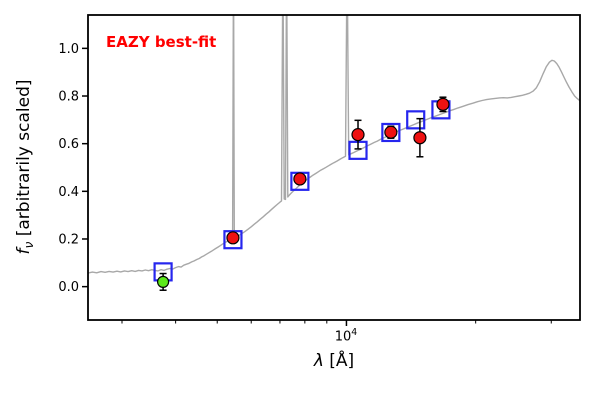  Describe the element at coordinates (343, 337) in the screenshot. I see `x-tick-base: 10` at that location.